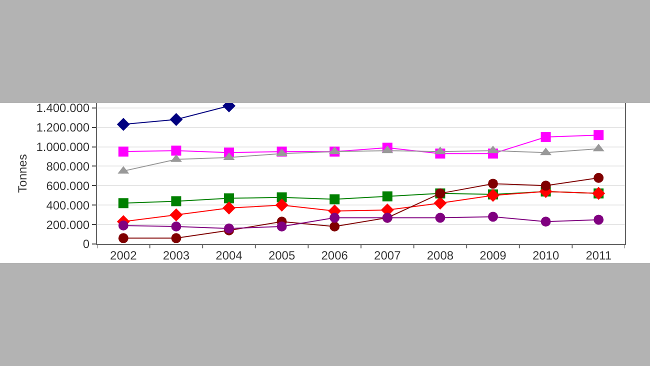 This screenshot has height=366, width=650. I want to click on x-tick-label: 2002, so click(124, 255).